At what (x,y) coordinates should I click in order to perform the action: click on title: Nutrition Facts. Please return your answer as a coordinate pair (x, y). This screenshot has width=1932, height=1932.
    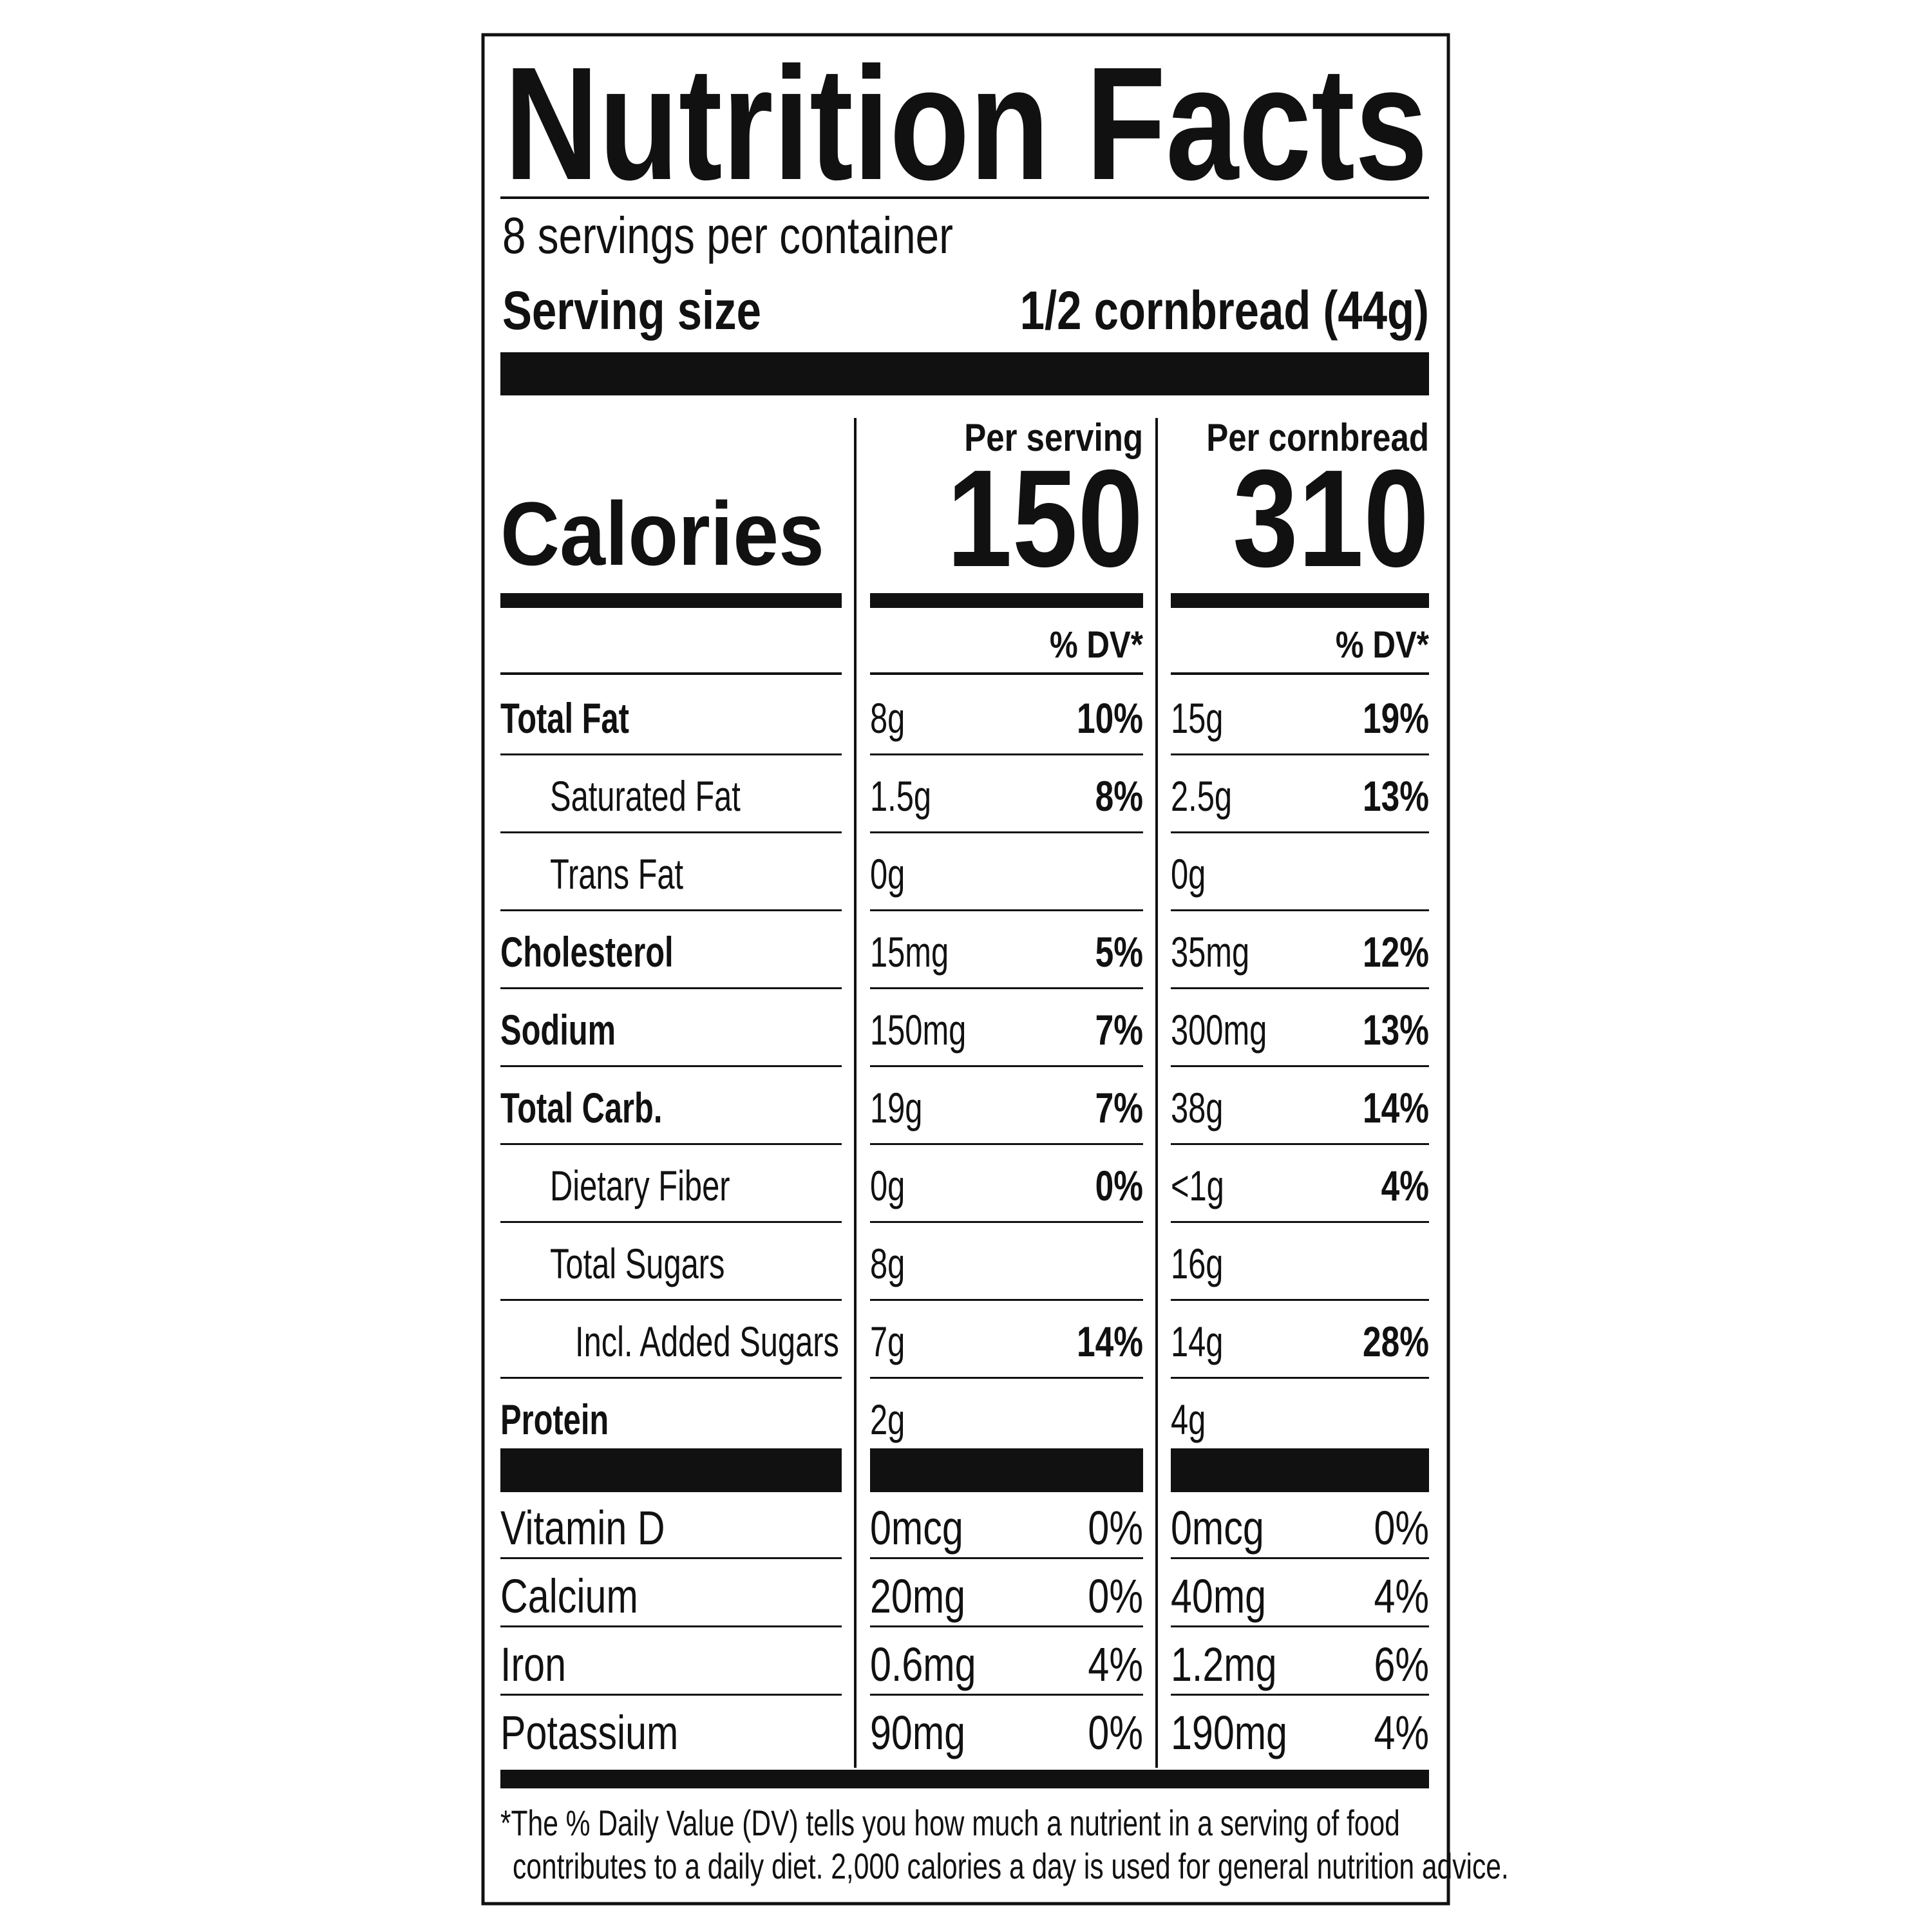
    Looking at the image, I should click on (966, 123).